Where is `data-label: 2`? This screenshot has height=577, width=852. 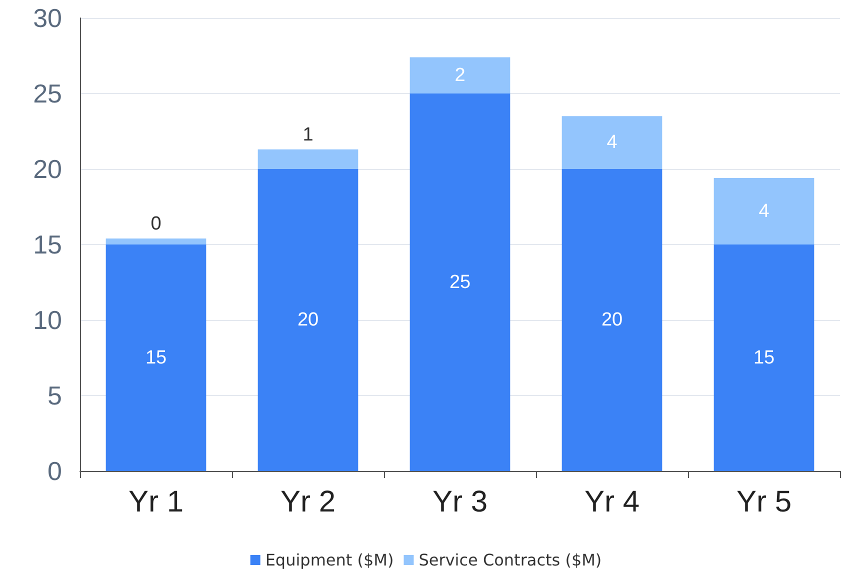
data-label: 2 is located at coordinates (460, 75).